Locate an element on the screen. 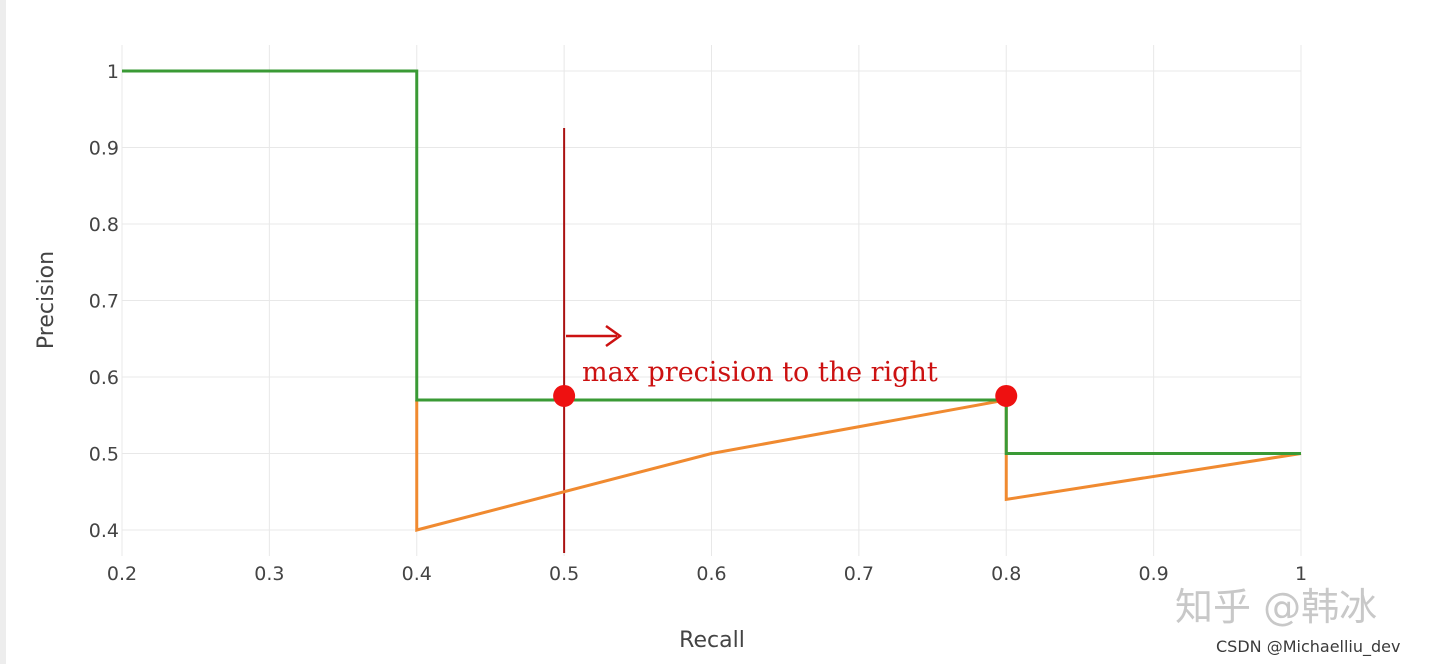 This screenshot has height=664, width=1434. y-axis-title: Precision is located at coordinates (46, 300).